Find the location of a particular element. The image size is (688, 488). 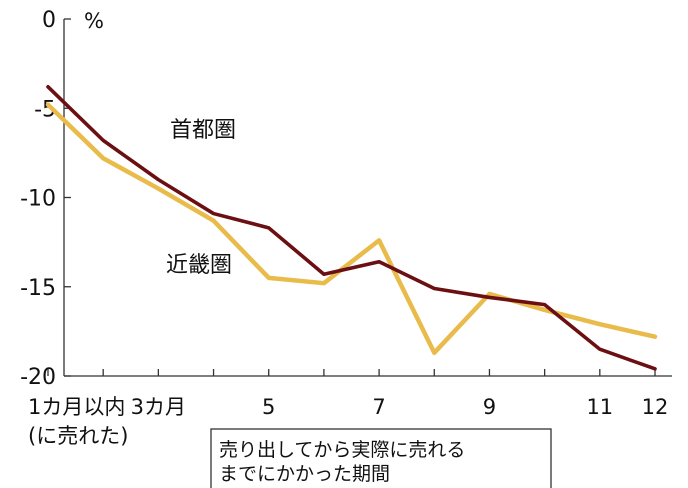

x-tick-label: 7 is located at coordinates (378, 407).